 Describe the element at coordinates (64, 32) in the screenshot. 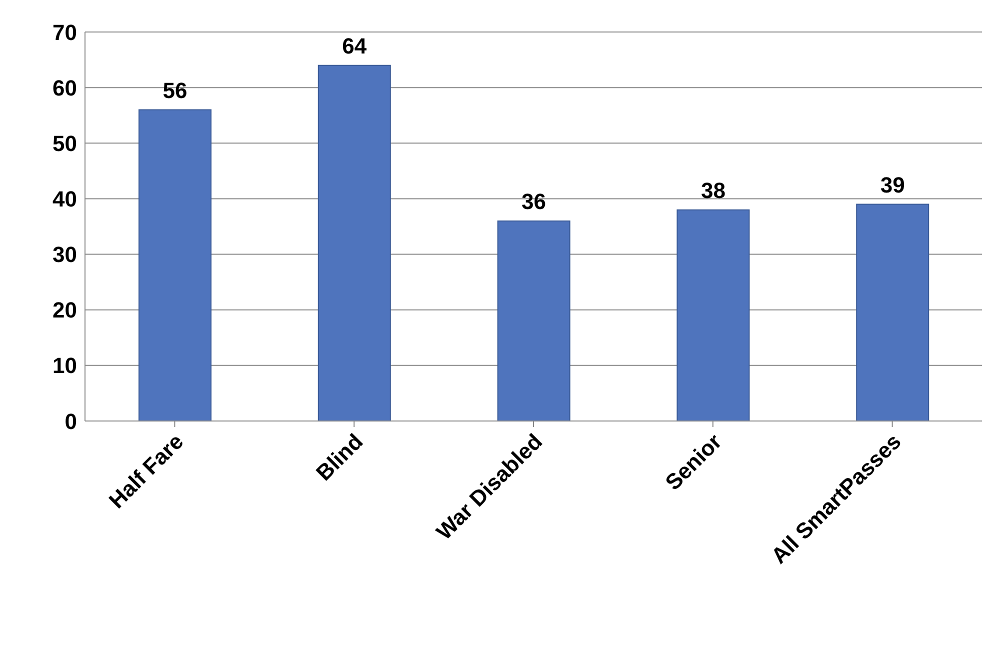

I see `y-tick-label: 70` at that location.